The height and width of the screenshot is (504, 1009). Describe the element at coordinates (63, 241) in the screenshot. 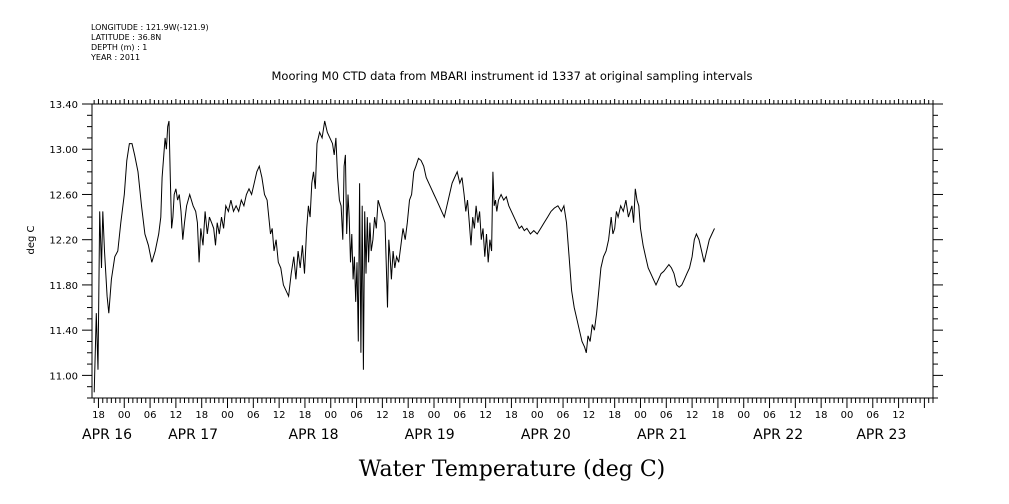

I see `y-tick-label: 12.20` at that location.